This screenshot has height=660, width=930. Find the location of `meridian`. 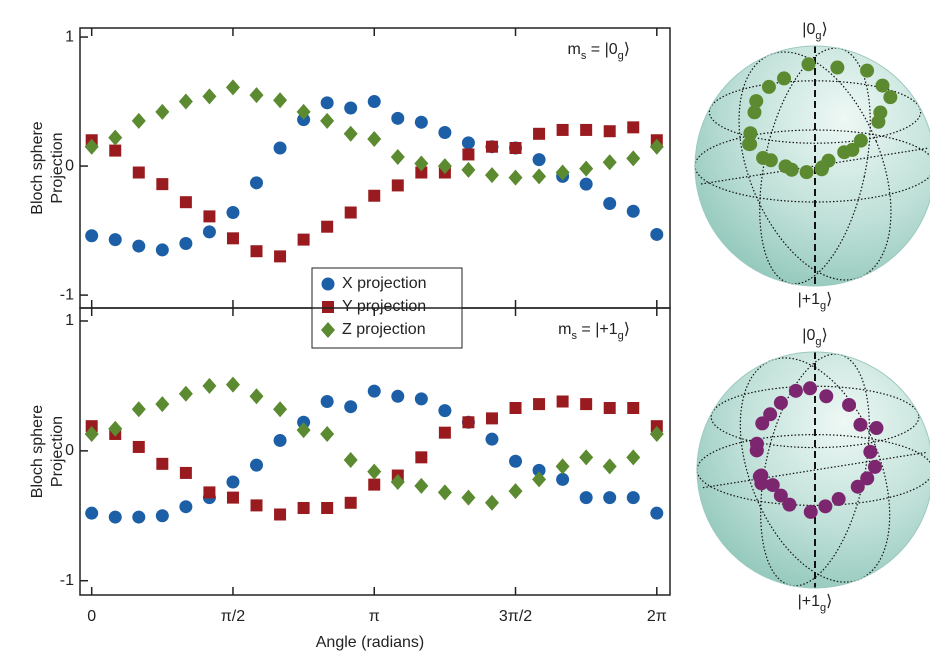

meridian is located at coordinates (815, 166).